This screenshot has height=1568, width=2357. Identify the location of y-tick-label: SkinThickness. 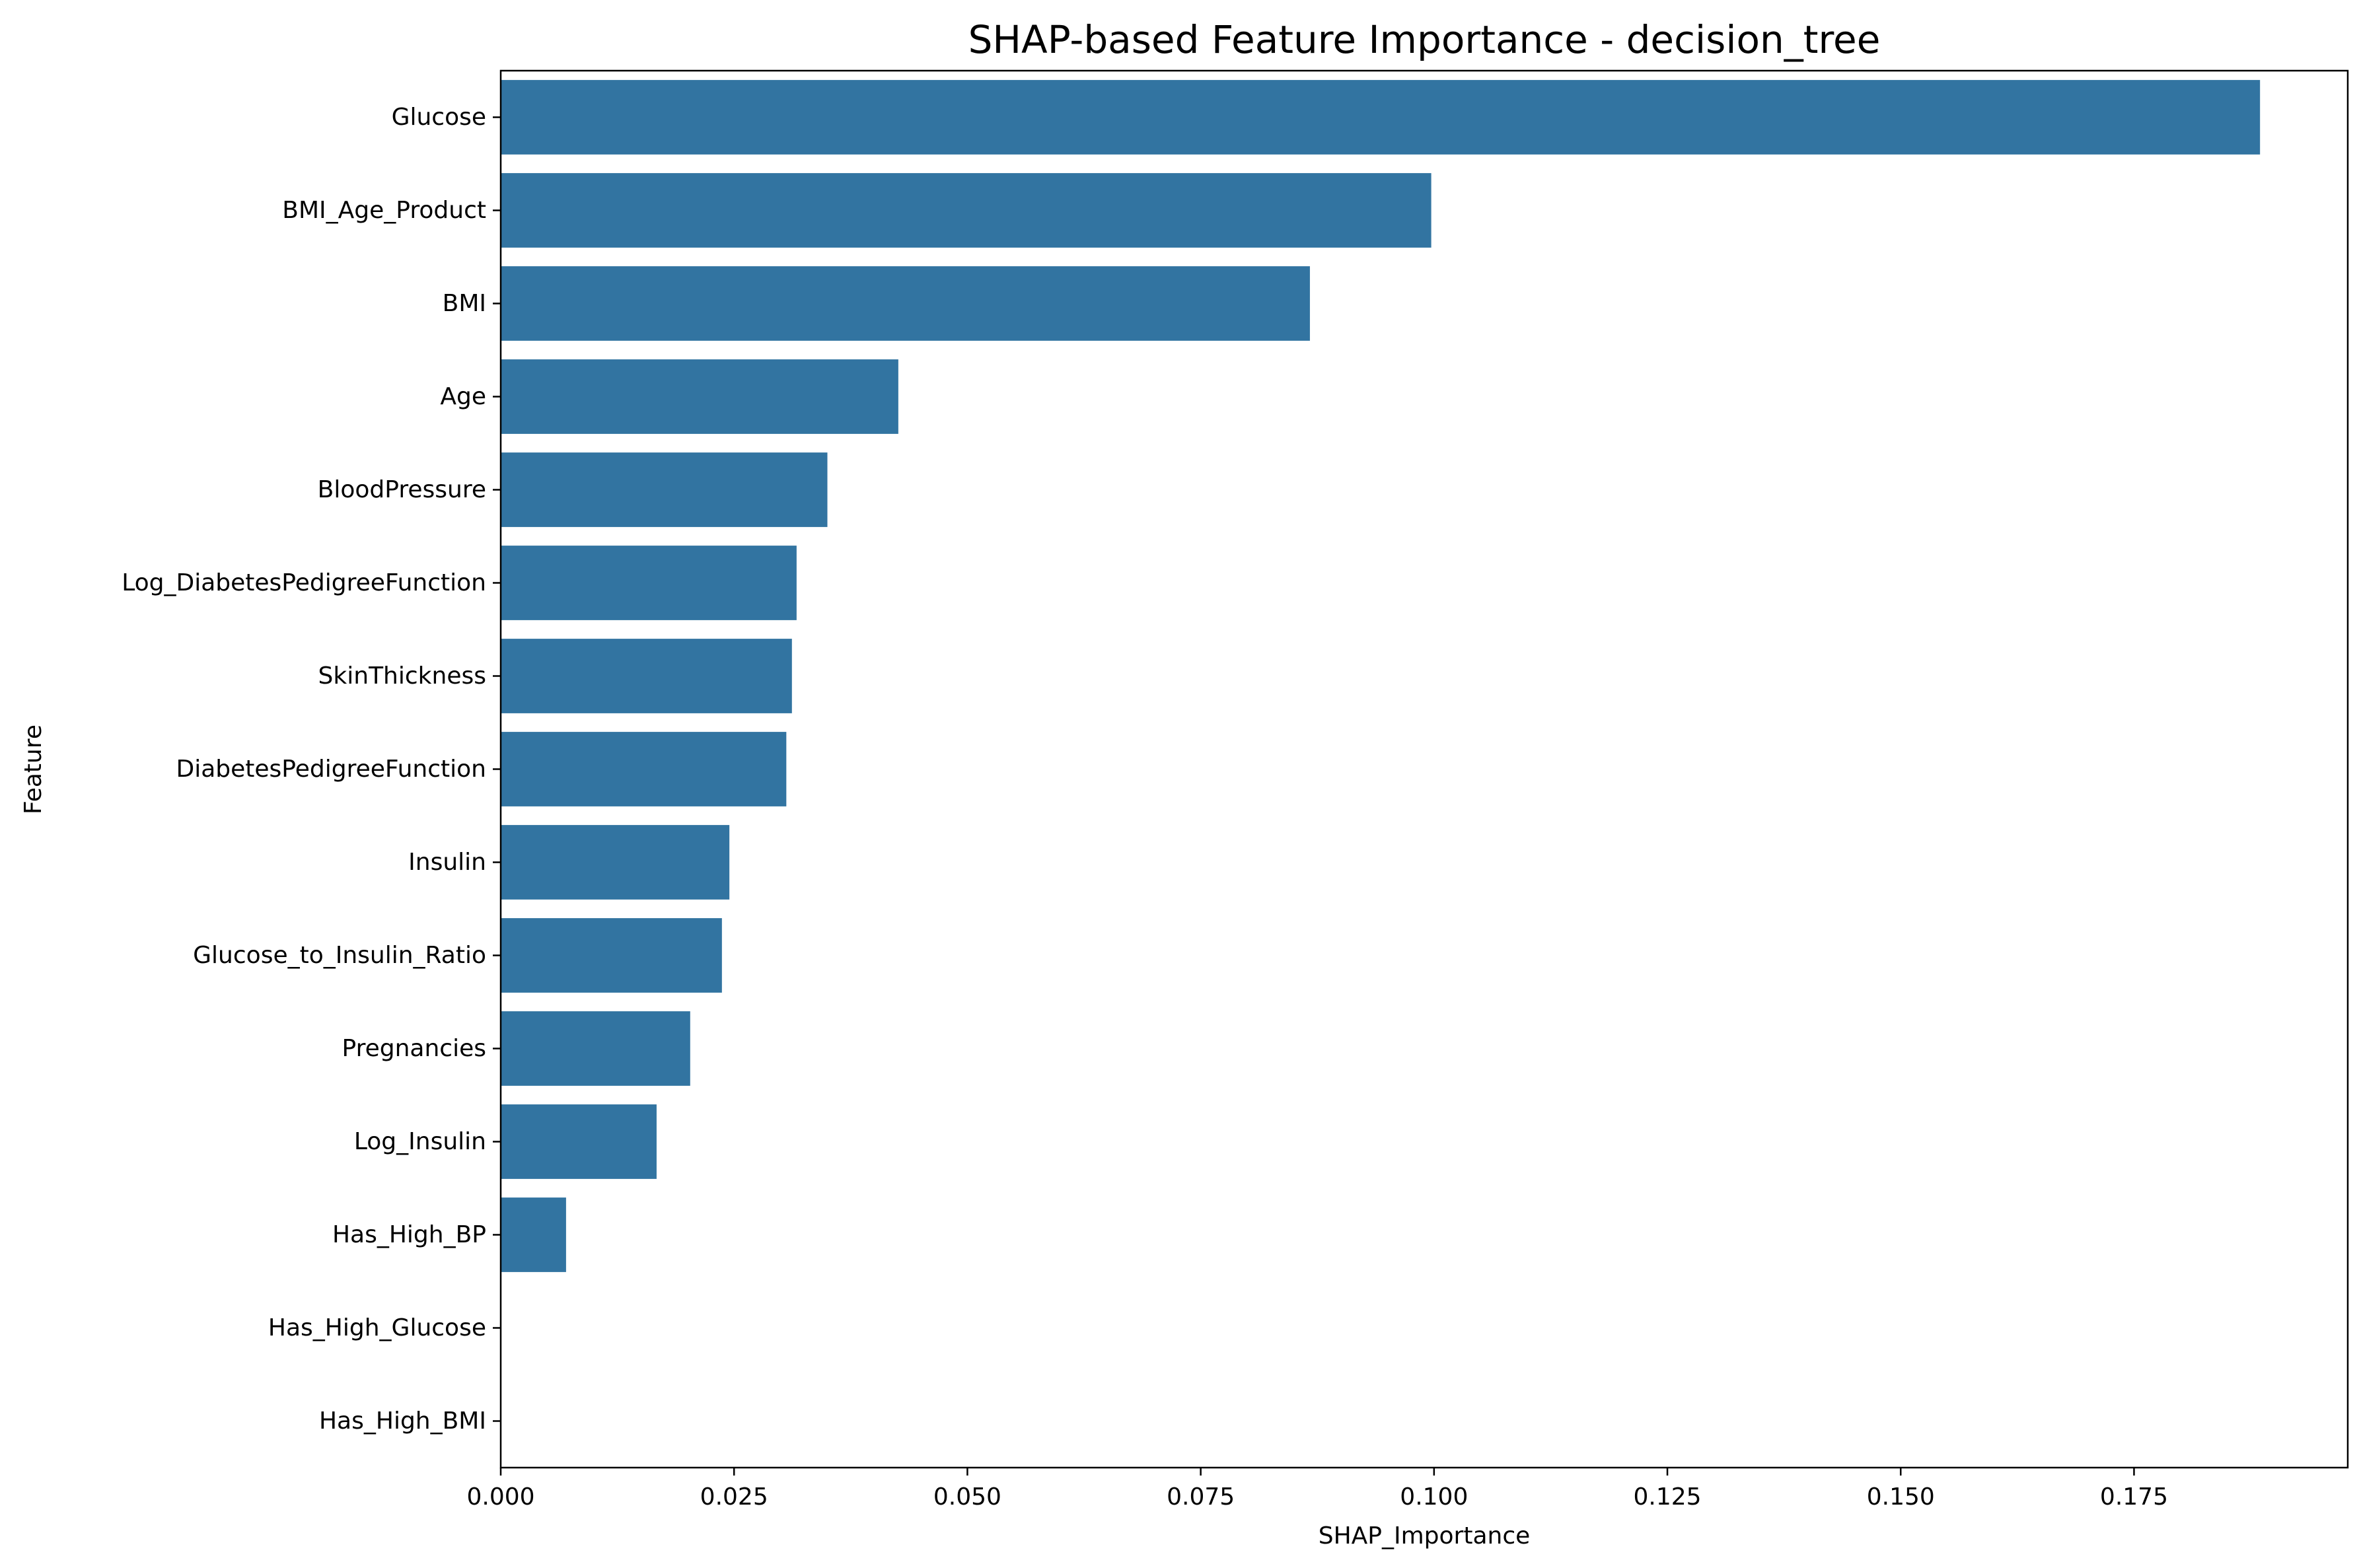
(402, 676).